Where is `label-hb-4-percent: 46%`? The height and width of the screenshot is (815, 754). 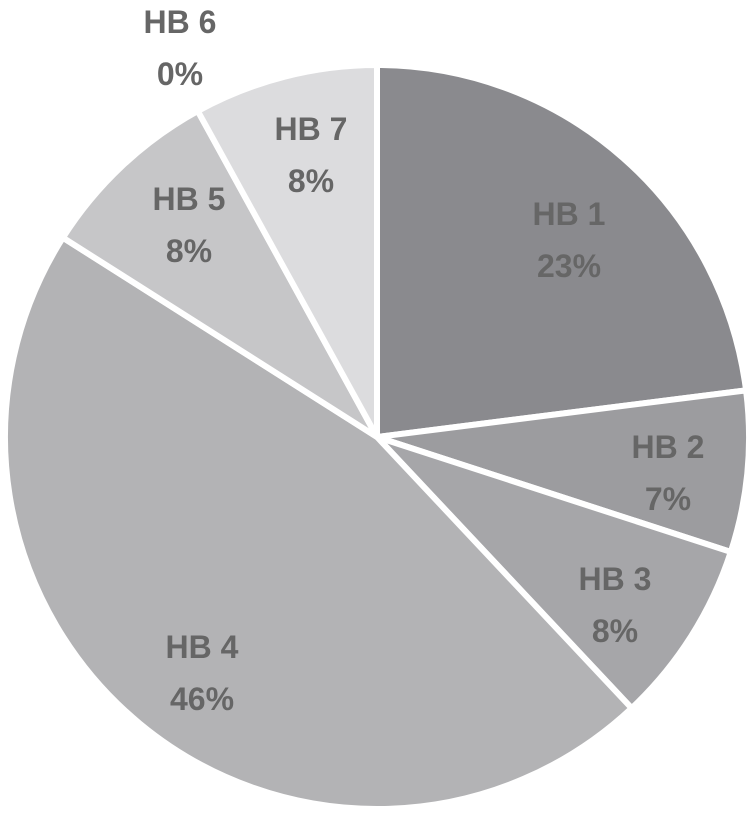 label-hb-4-percent: 46% is located at coordinates (202, 699).